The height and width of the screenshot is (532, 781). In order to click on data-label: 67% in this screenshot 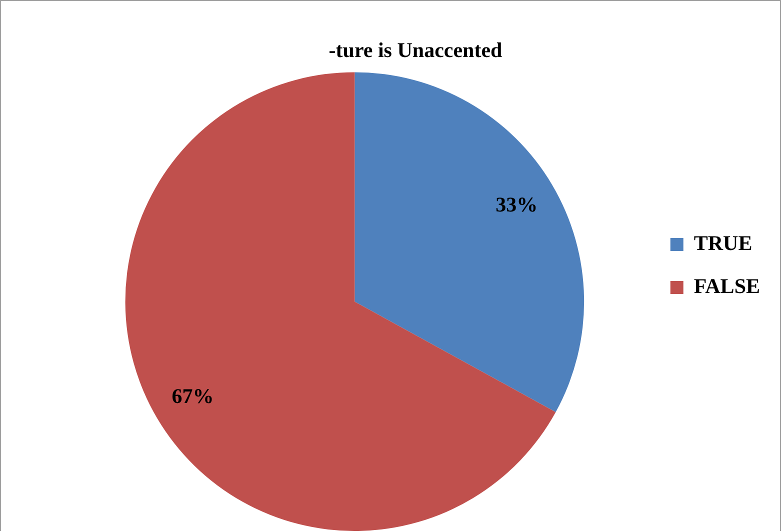, I will do `click(193, 396)`.